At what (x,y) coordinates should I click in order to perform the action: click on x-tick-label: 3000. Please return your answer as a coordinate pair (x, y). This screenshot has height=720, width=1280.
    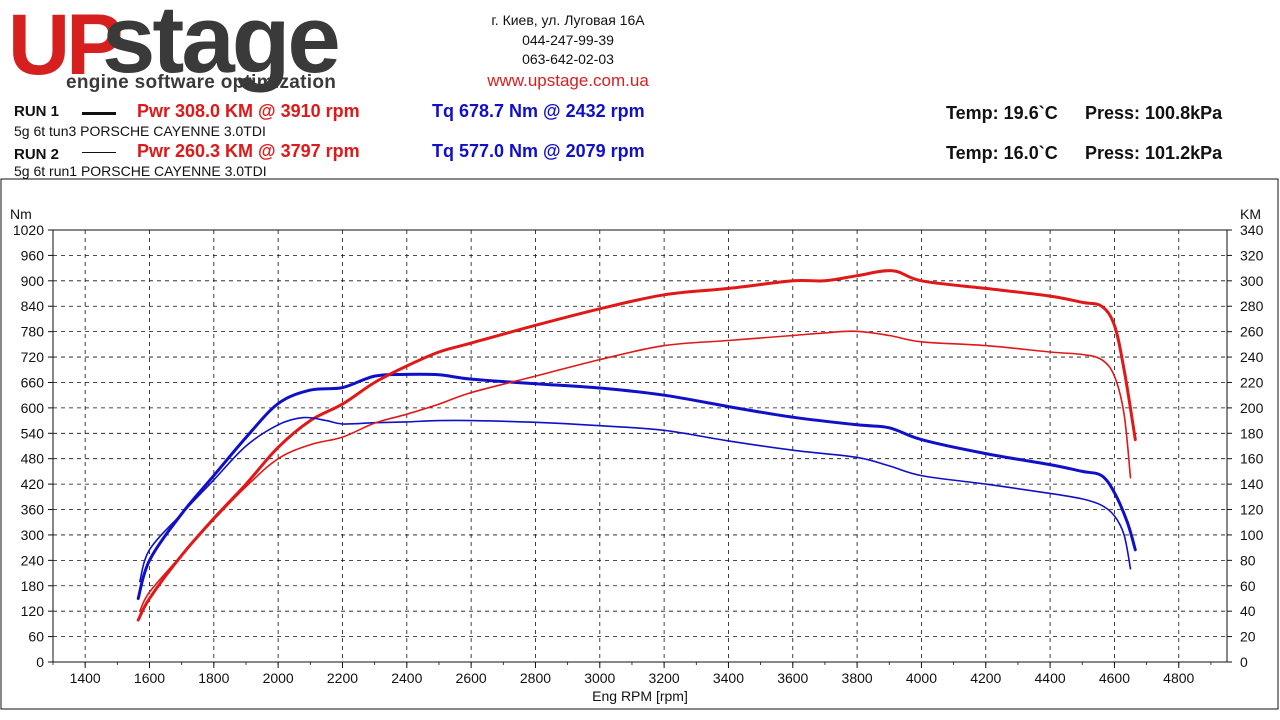
    Looking at the image, I should click on (599, 678).